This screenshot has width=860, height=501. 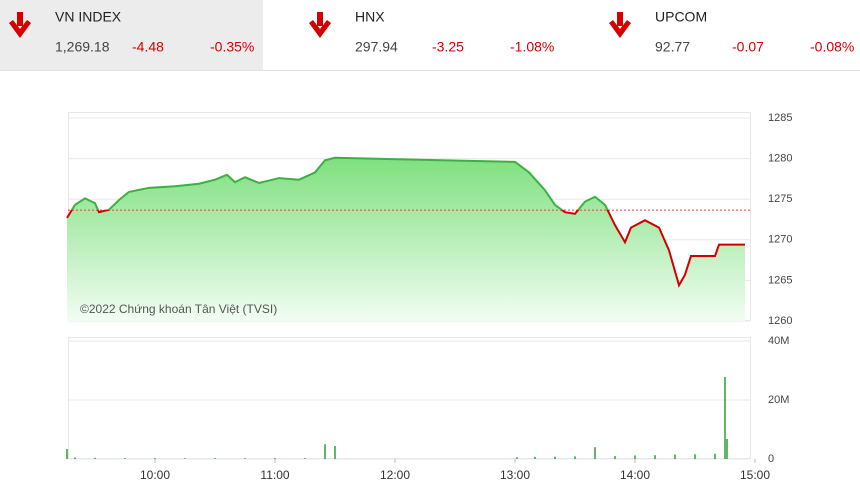 I want to click on y-tick-label: 1285, so click(x=780, y=118).